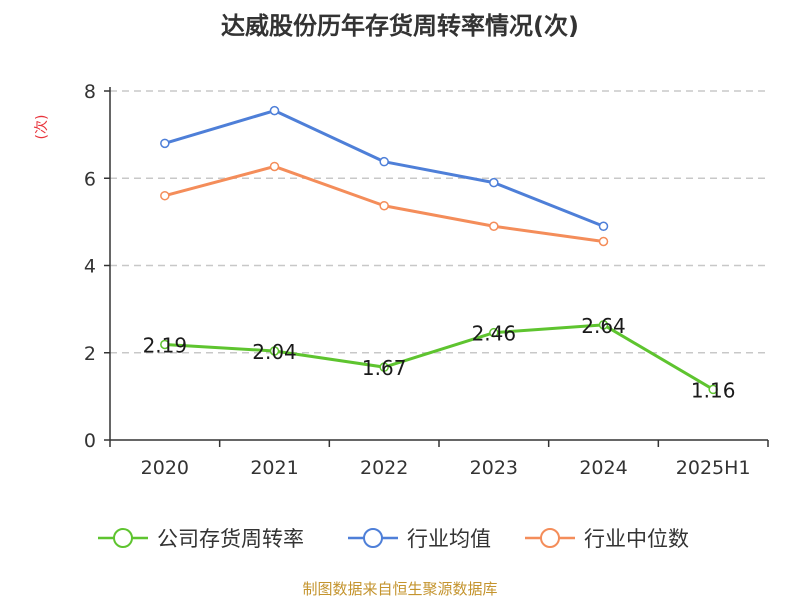 The image size is (800, 600). What do you see at coordinates (90, 441) in the screenshot?
I see `y-tick-label: 0` at bounding box center [90, 441].